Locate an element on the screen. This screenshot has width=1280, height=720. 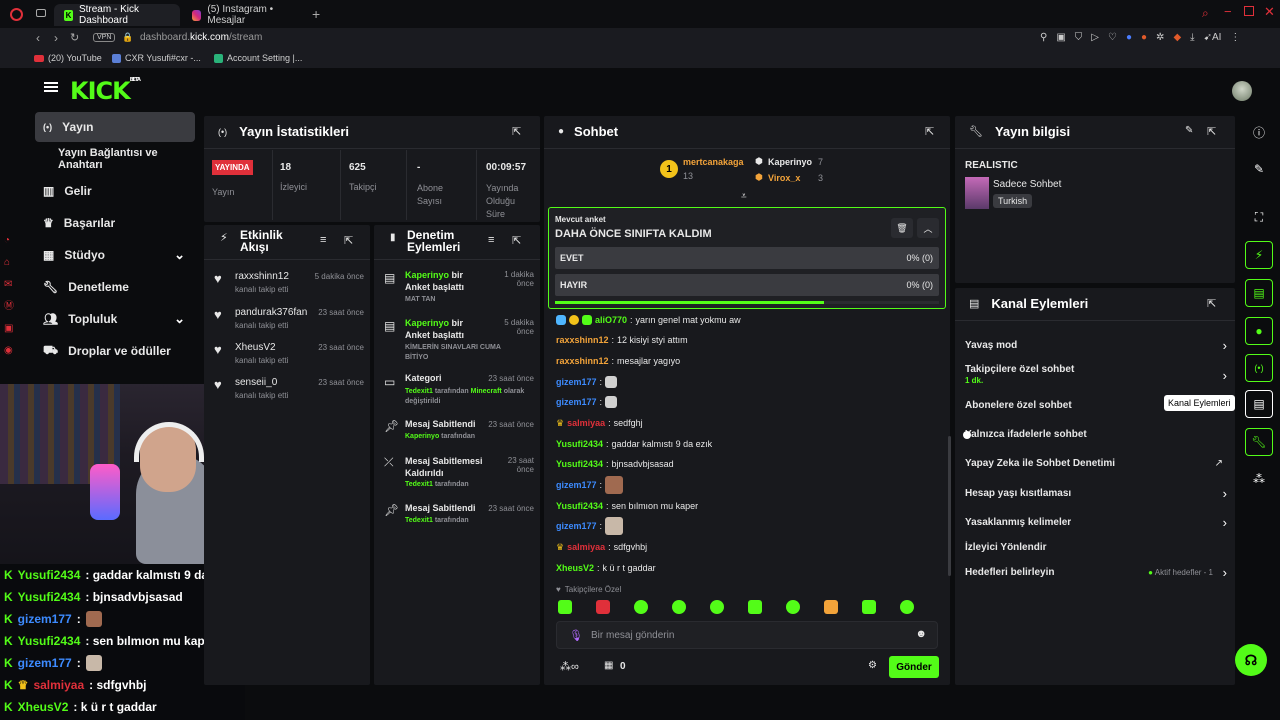
play-icon: ▷ is located at coordinates (1095, 37).